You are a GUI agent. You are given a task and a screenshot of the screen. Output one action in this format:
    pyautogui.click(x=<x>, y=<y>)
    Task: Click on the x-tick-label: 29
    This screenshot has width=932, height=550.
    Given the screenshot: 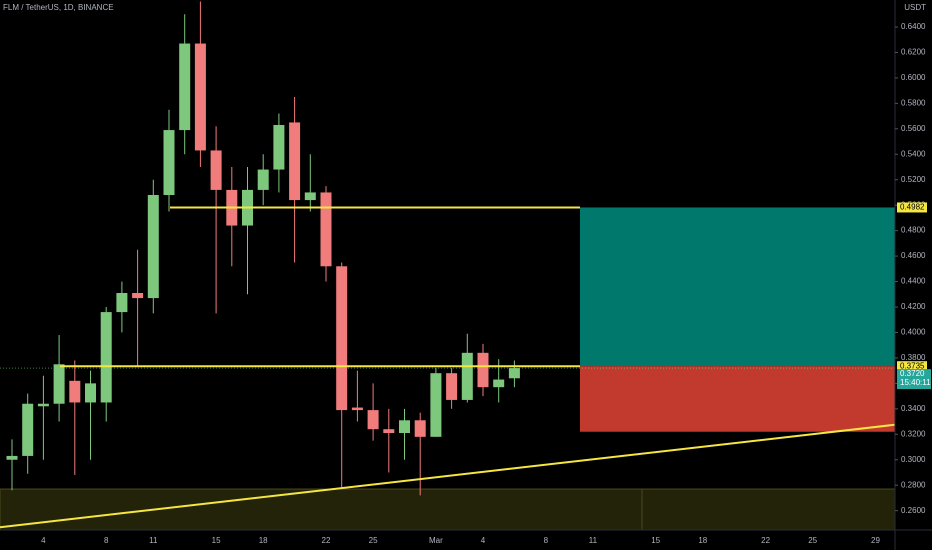 What is the action you would take?
    pyautogui.click(x=875, y=540)
    